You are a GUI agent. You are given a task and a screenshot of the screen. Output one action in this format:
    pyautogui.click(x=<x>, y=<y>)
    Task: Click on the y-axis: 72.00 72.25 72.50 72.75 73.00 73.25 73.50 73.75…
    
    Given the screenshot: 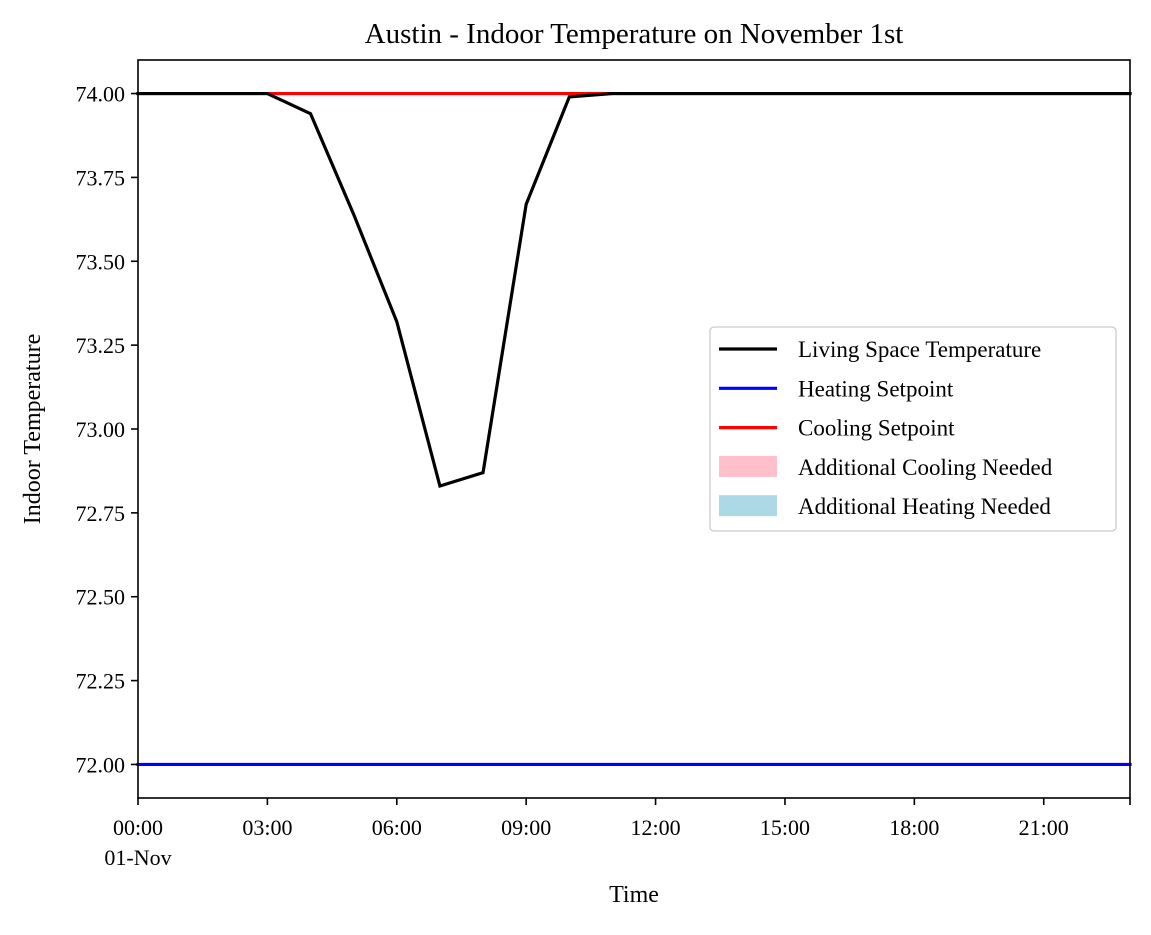 What is the action you would take?
    pyautogui.click(x=107, y=429)
    